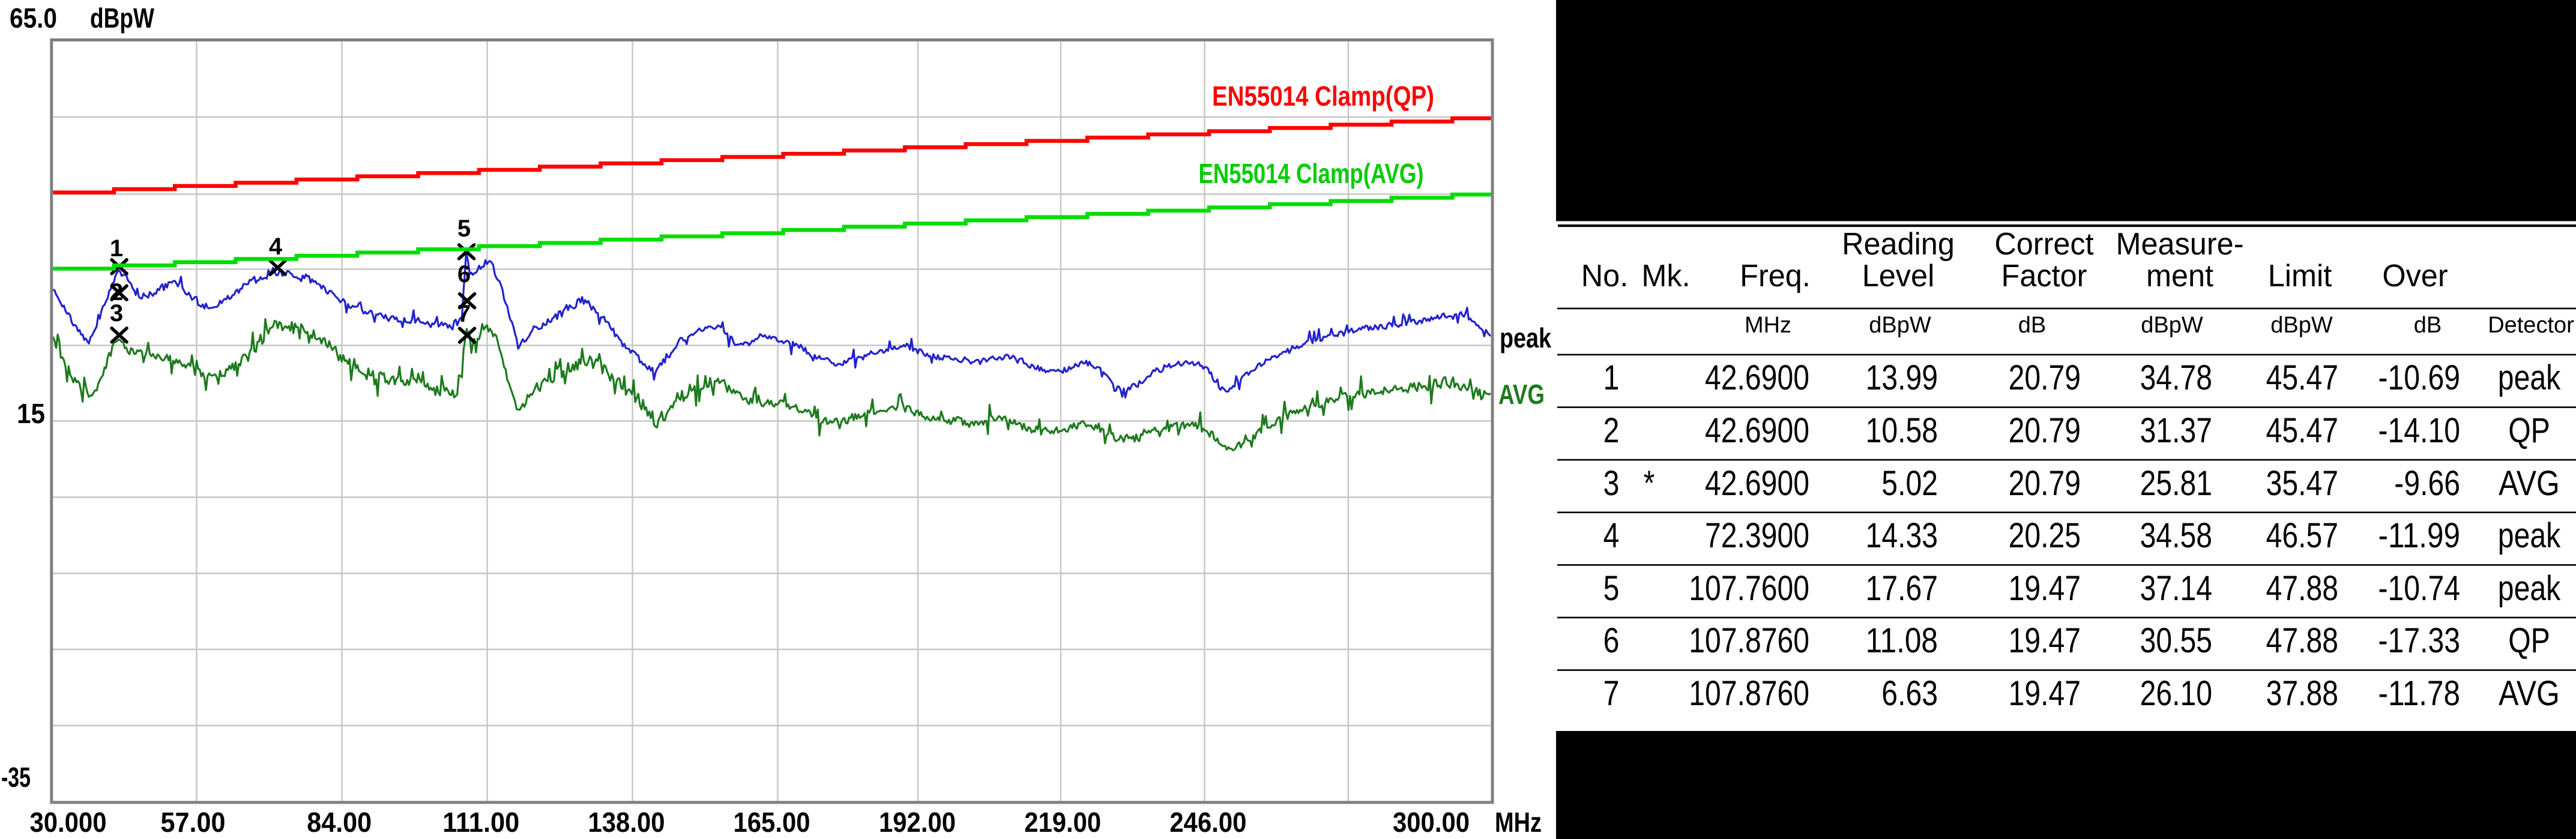 This screenshot has height=839, width=2576. I want to click on svg-text: 10.58, so click(1902, 430).